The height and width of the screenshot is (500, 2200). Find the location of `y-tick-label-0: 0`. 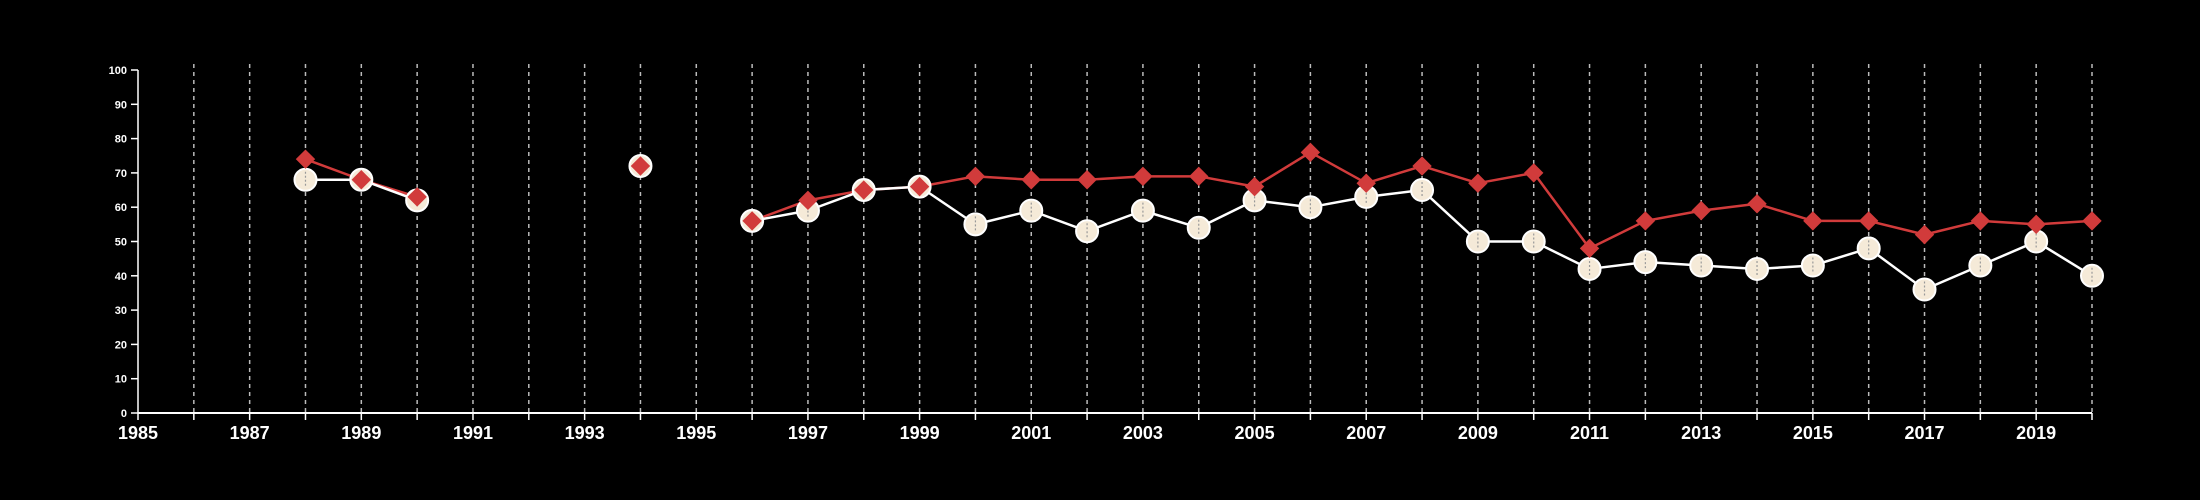

y-tick-label-0: 0 is located at coordinates (124, 414).